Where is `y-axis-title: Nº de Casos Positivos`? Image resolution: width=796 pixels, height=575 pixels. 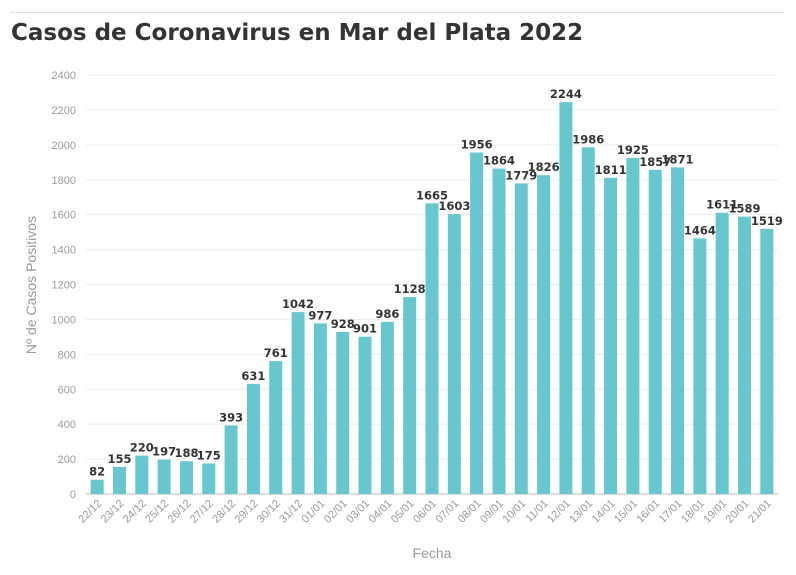 y-axis-title: Nº de Casos Positivos is located at coordinates (31, 285).